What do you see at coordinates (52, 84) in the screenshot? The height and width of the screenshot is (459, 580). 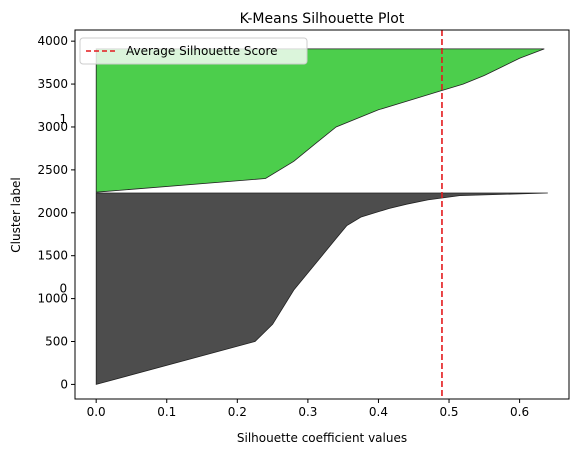 I see `y-tick-label: 3500` at bounding box center [52, 84].